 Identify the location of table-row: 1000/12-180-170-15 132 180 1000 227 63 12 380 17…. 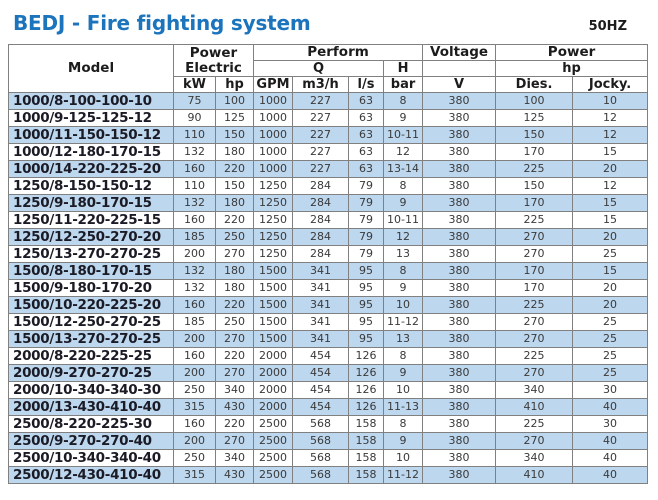
(328, 152).